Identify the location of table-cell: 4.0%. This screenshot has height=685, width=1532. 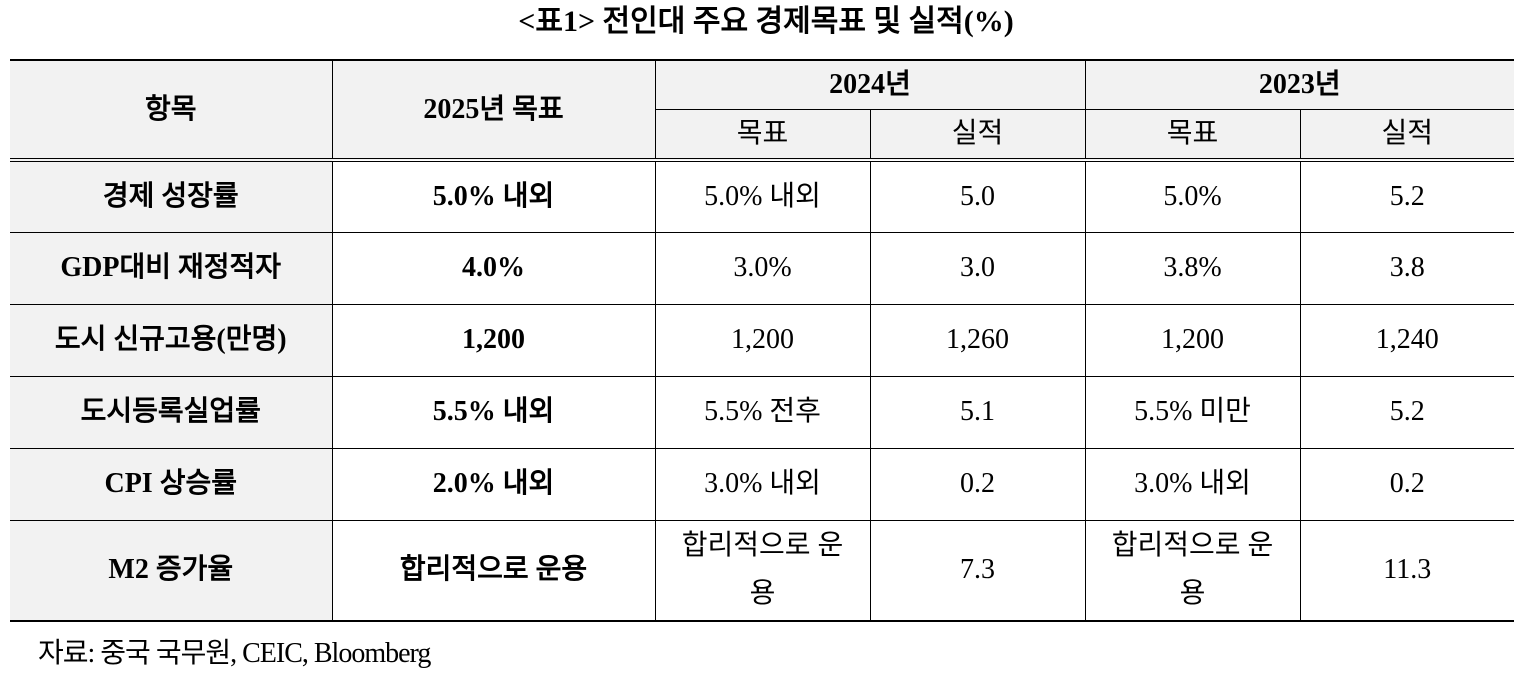
(493, 268).